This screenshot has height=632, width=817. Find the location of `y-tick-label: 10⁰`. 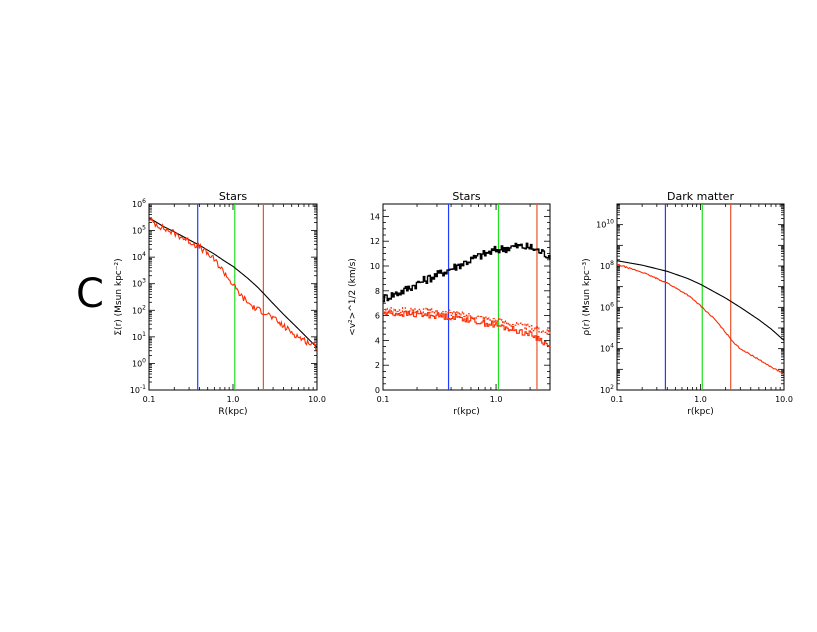

y-tick-label: 10⁰ is located at coordinates (139, 362).